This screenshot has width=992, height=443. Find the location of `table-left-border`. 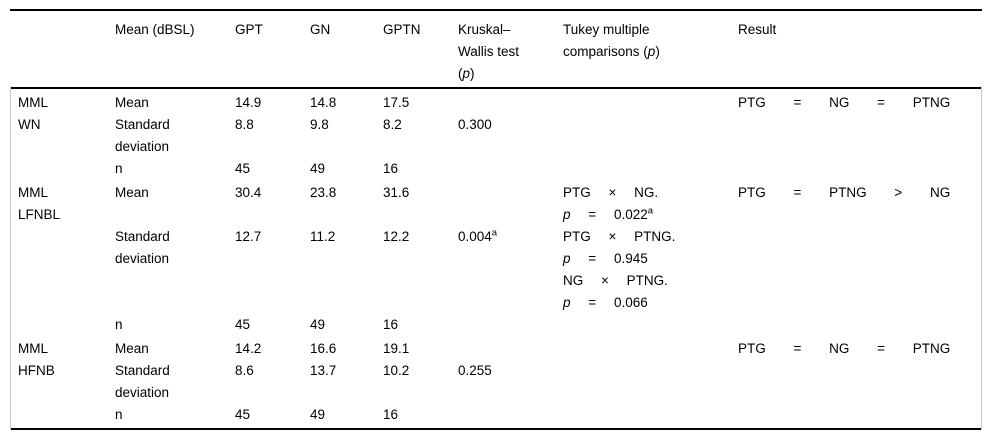

table-left-border is located at coordinates (10, 258).